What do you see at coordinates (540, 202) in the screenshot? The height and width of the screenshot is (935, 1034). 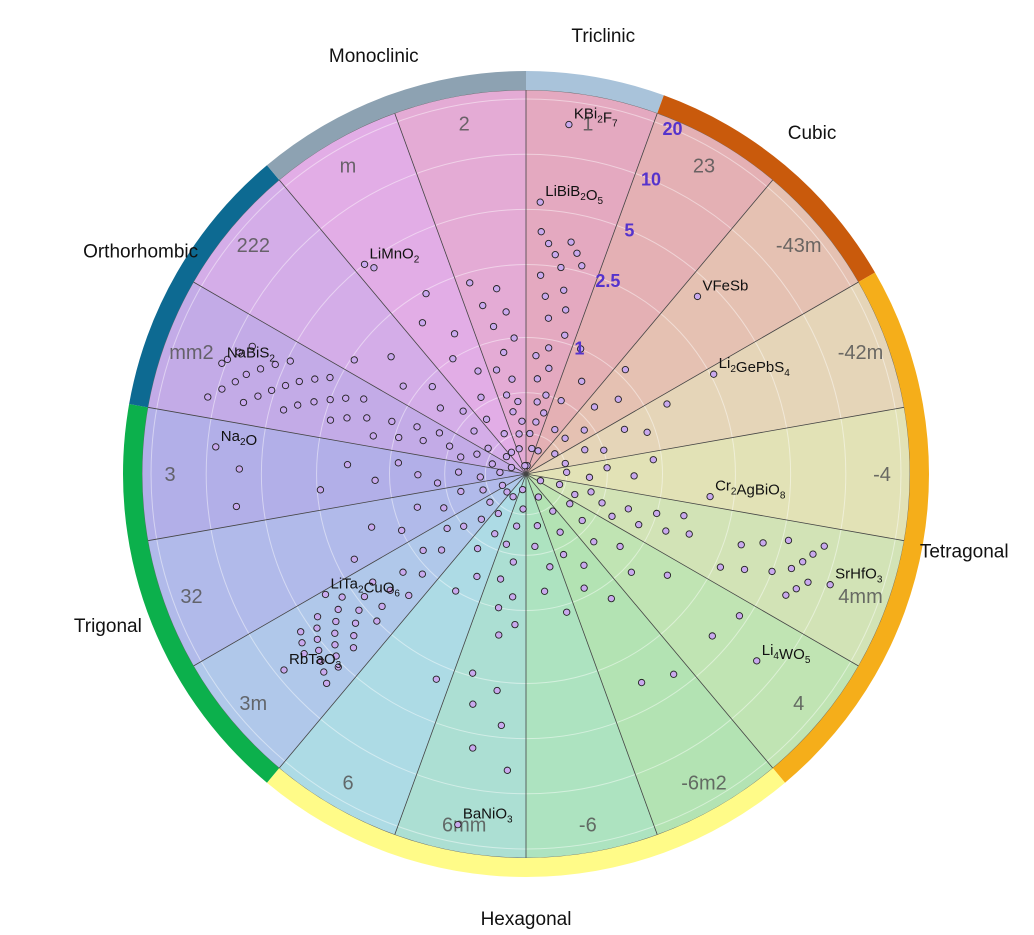 I see `data-point-libib-o` at bounding box center [540, 202].